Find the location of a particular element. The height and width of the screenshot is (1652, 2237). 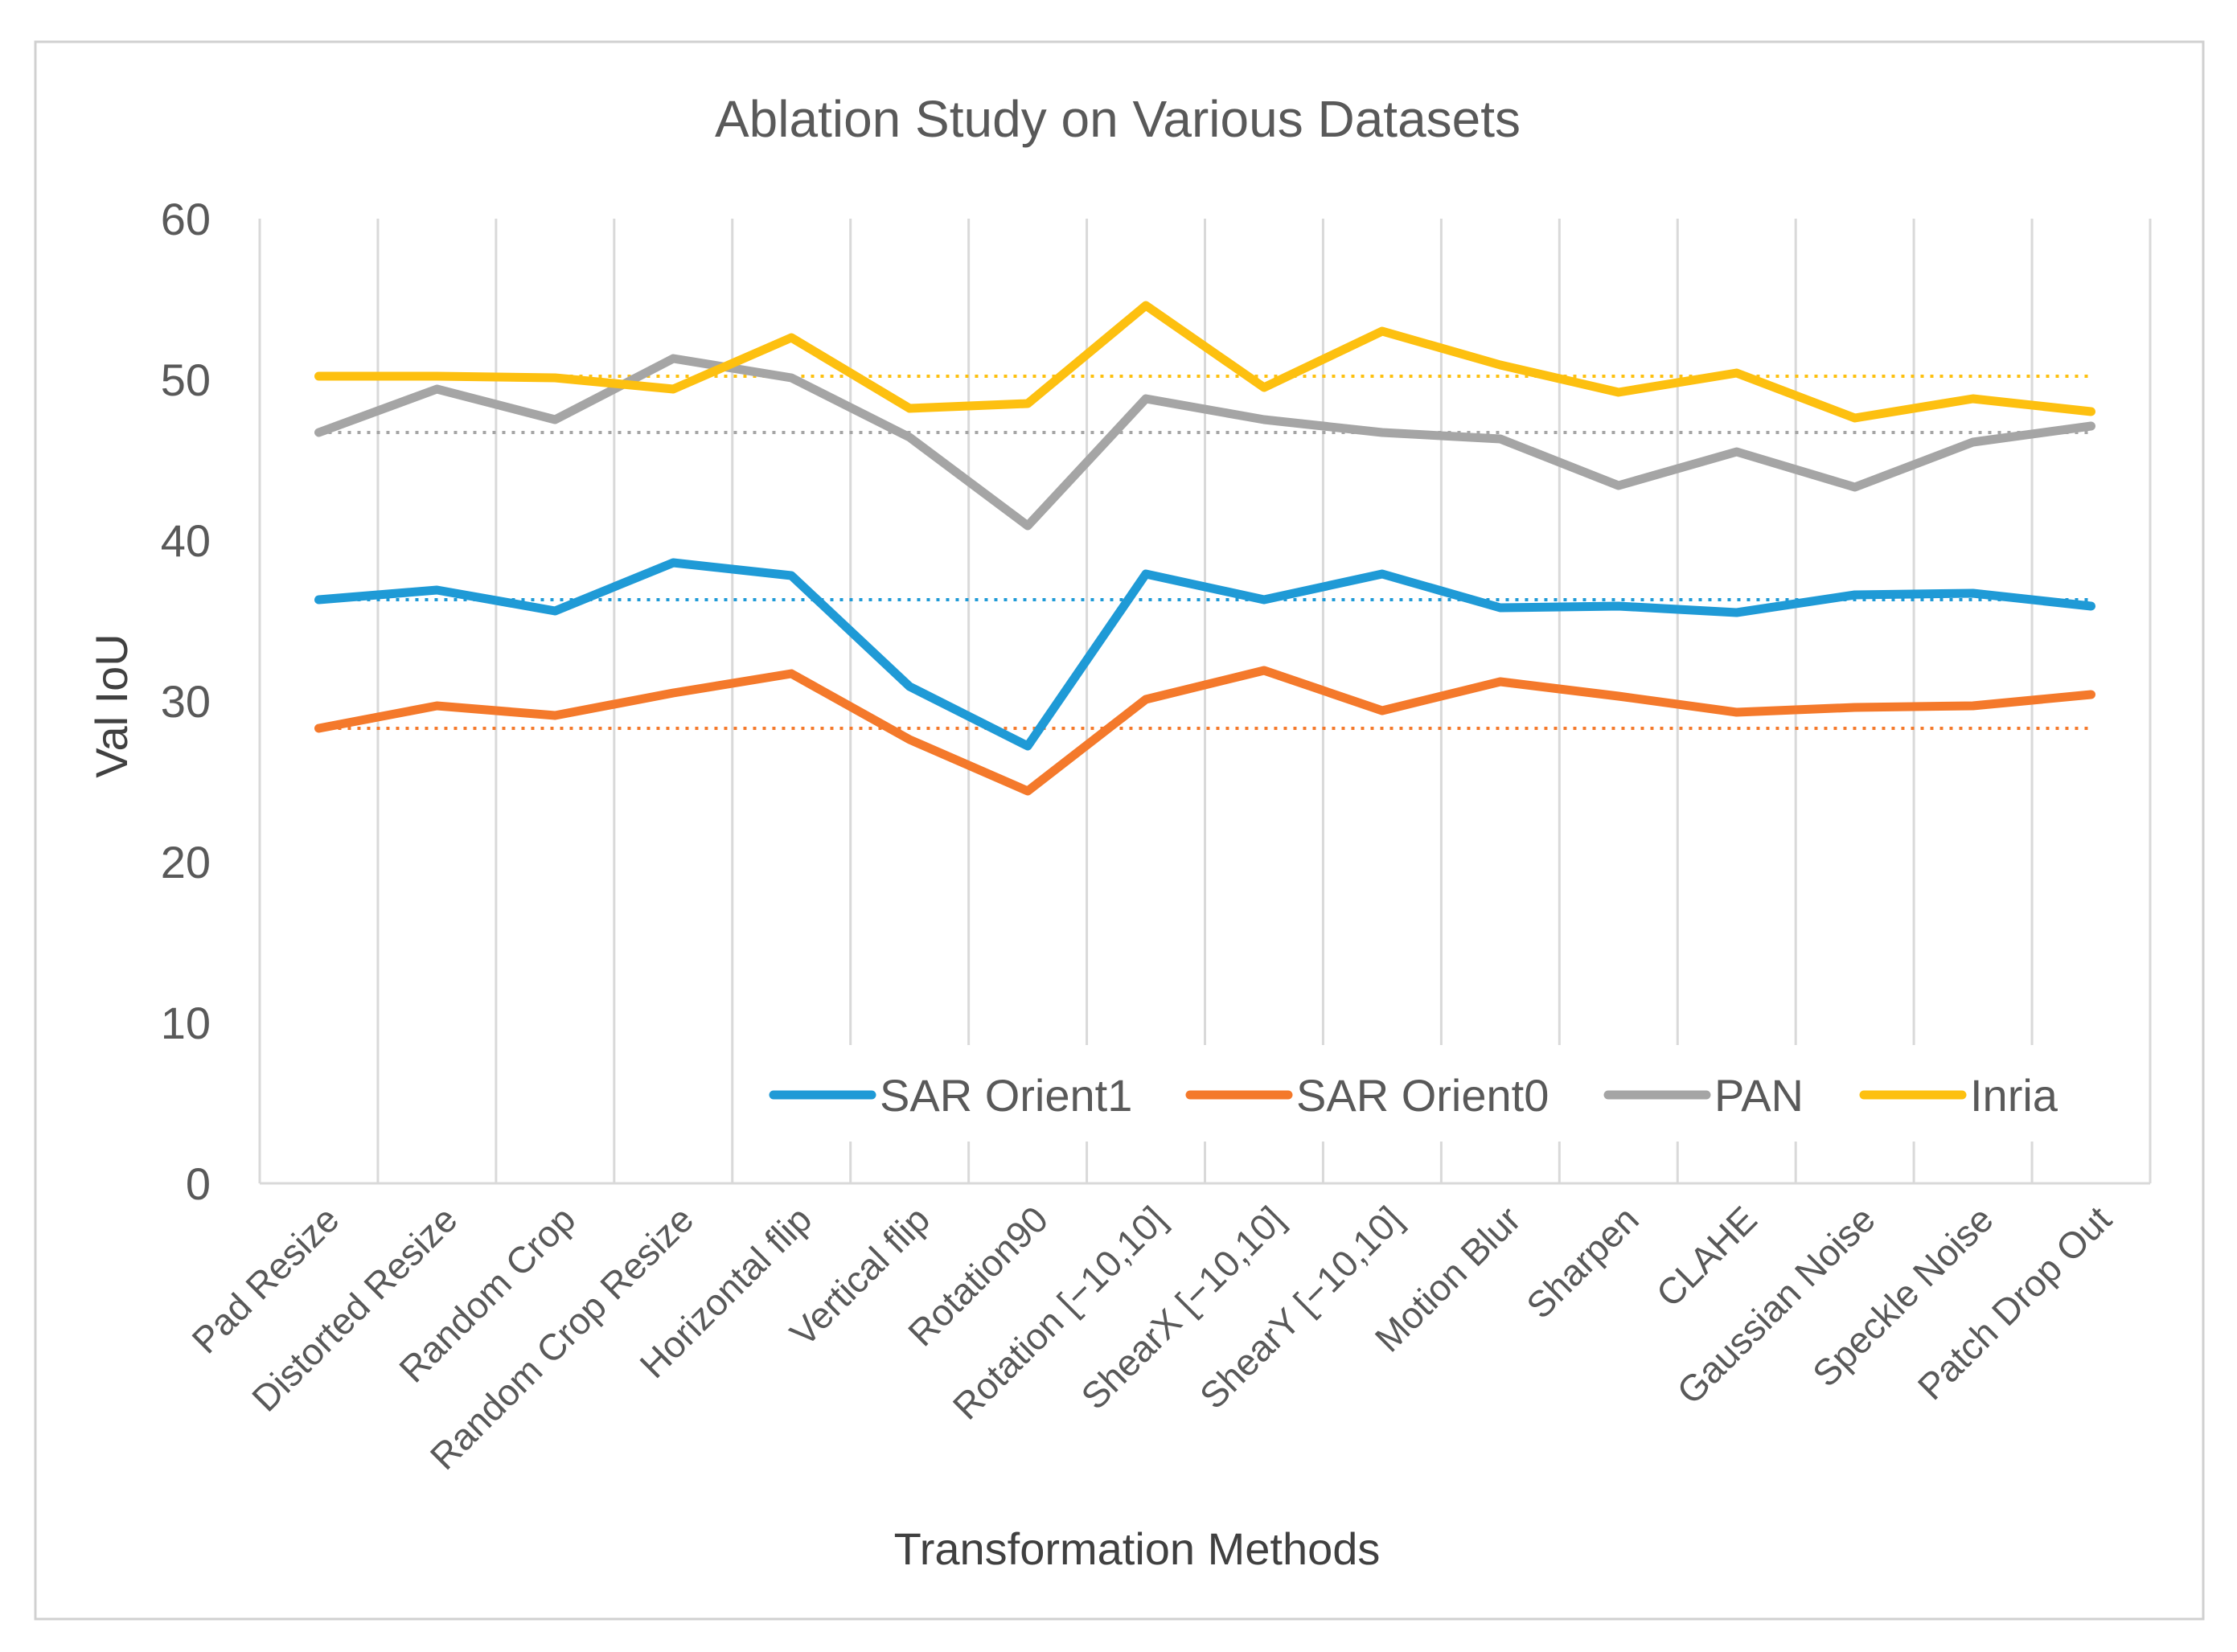

legend-background is located at coordinates (1415, 1093).